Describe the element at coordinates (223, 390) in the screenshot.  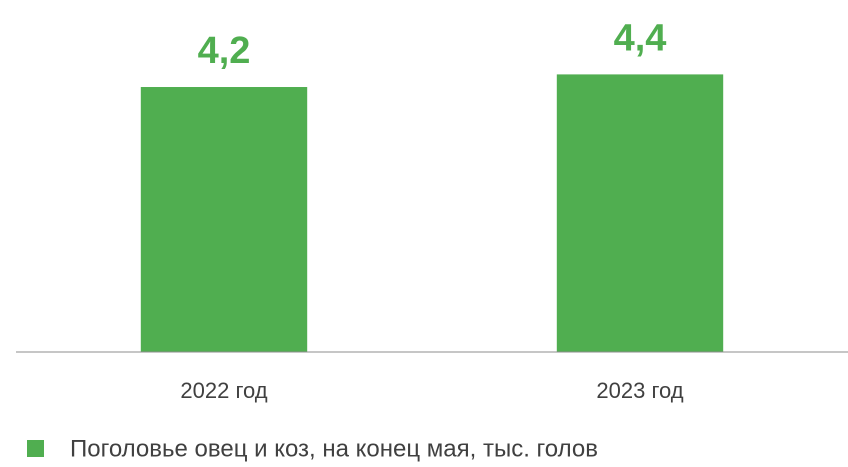
I see `x-tick-label: 2022 год` at that location.